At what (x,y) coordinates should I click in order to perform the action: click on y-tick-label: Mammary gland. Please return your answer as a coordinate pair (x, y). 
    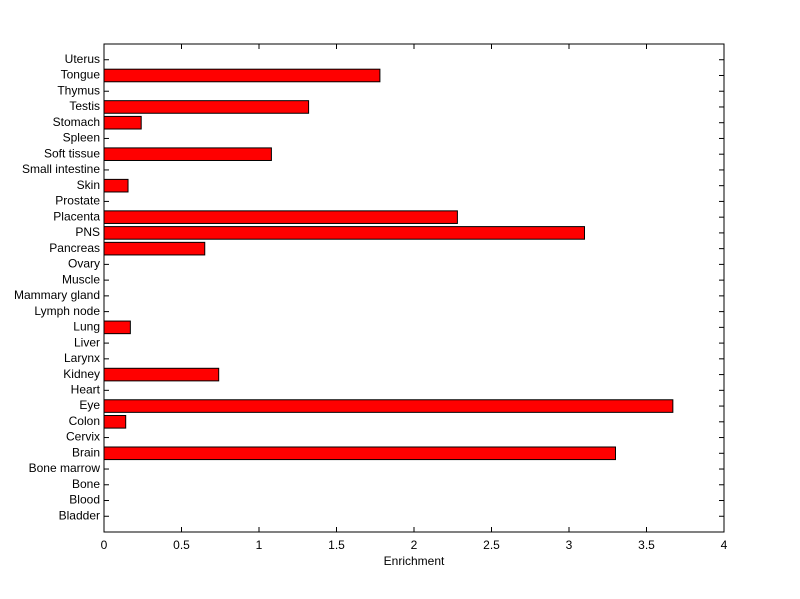
    Looking at the image, I should click on (57, 295).